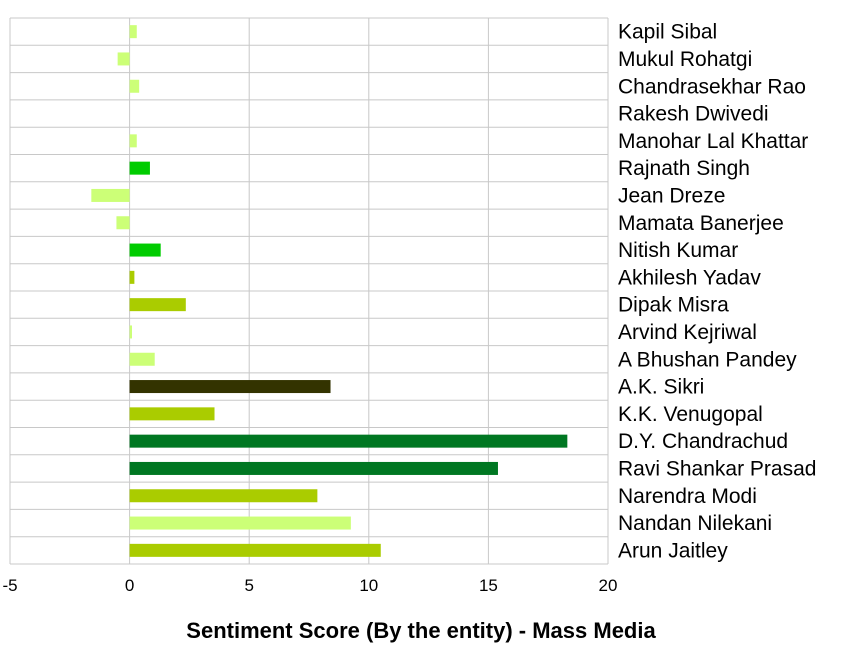  What do you see at coordinates (488, 585) in the screenshot?
I see `x-tick-label: 15` at bounding box center [488, 585].